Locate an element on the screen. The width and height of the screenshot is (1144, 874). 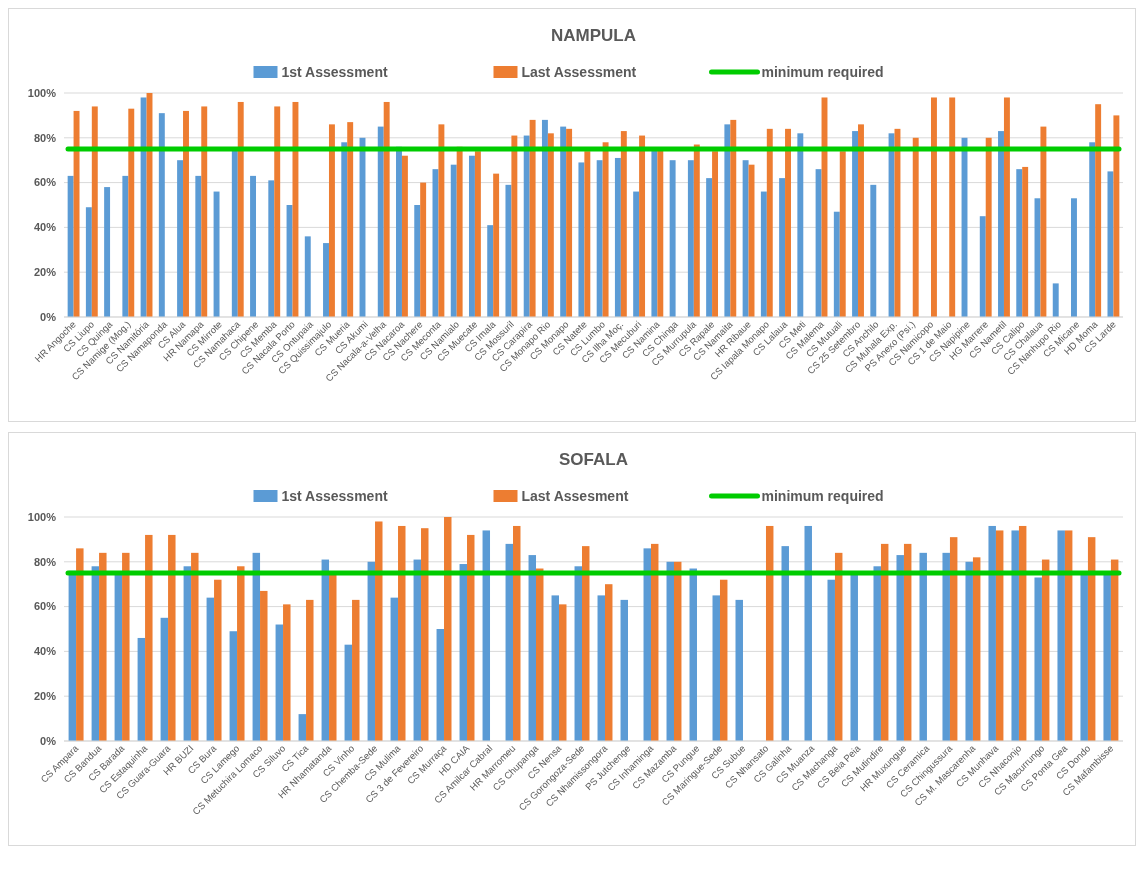
legend-label: 1st Assessment is located at coordinates (334, 72).